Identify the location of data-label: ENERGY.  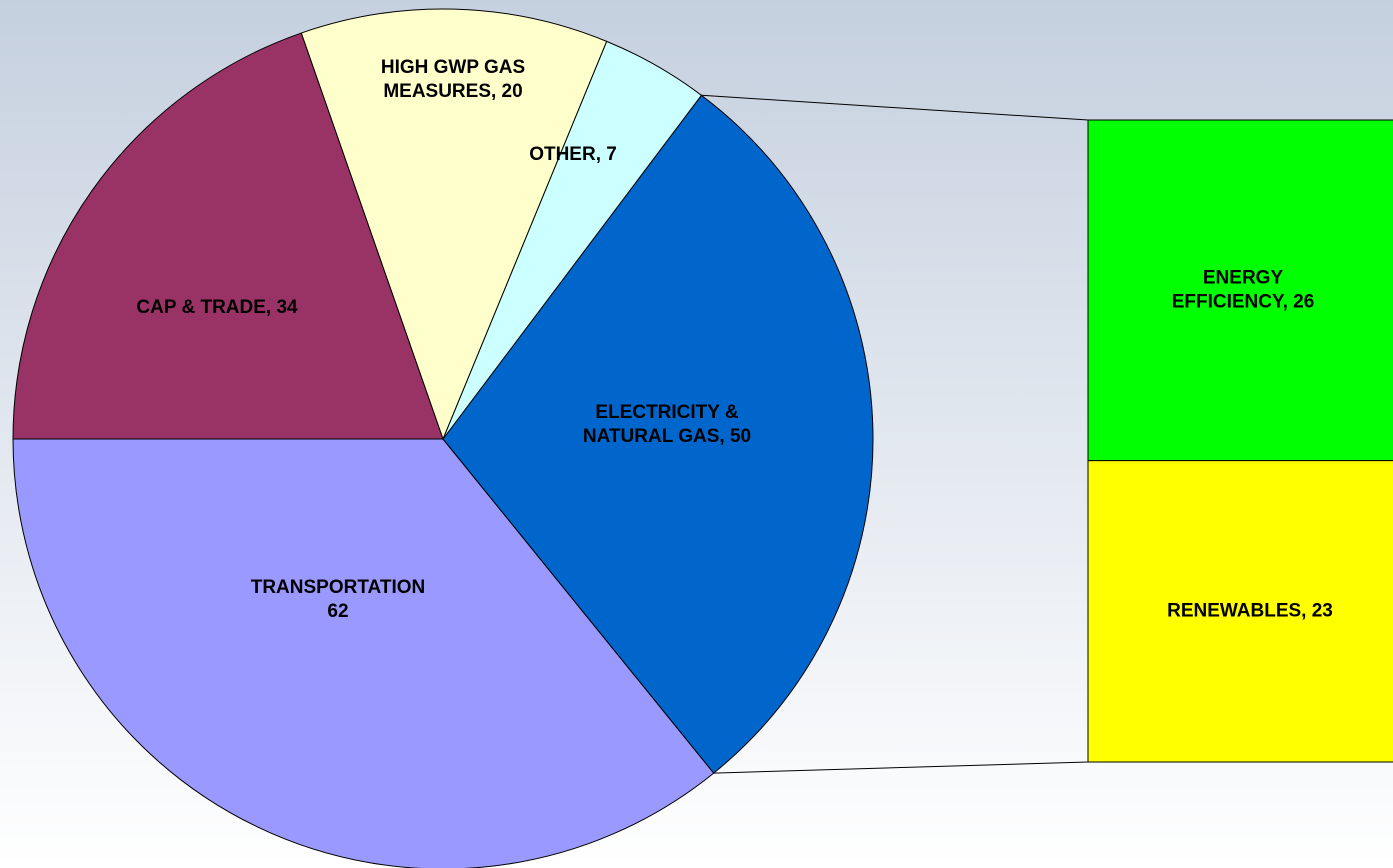
(1243, 277).